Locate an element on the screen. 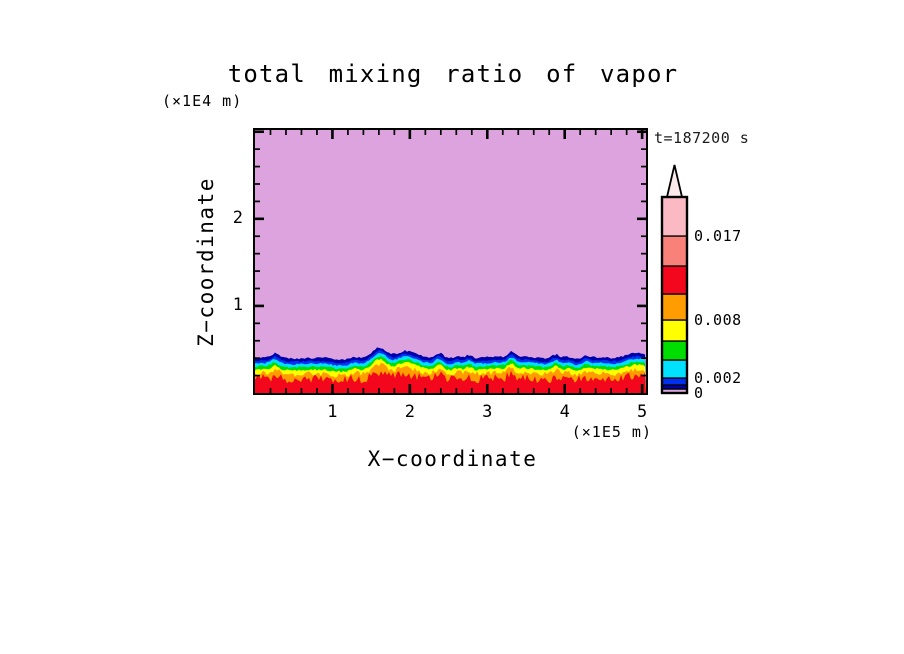  colorbar-label: 0.017 is located at coordinates (718, 236).